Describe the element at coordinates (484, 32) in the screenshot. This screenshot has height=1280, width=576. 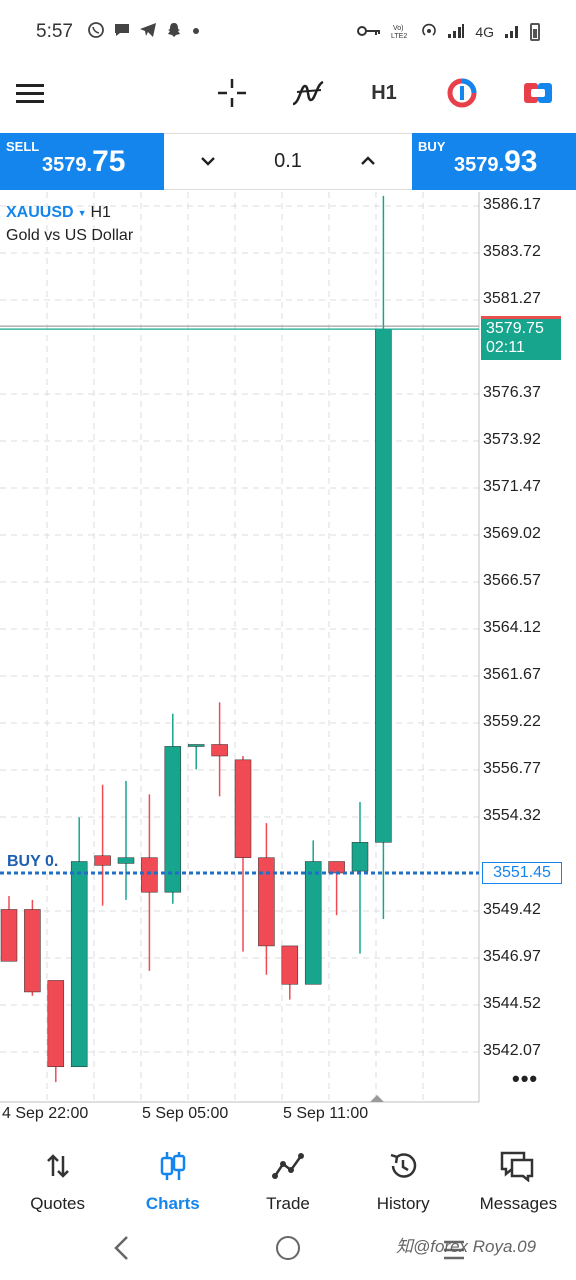
I see `network-type: 4G` at that location.